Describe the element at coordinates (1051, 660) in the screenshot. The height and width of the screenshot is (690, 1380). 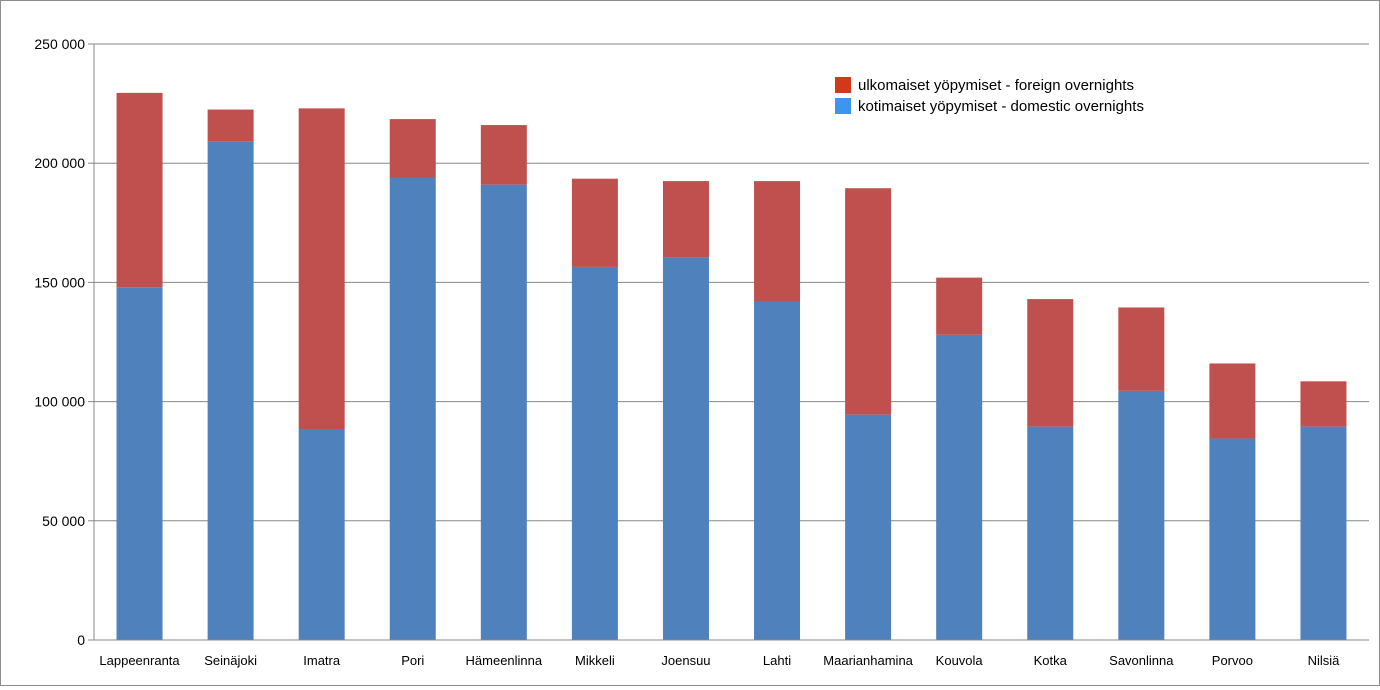
I see `x-tick-label: Kotka` at that location.